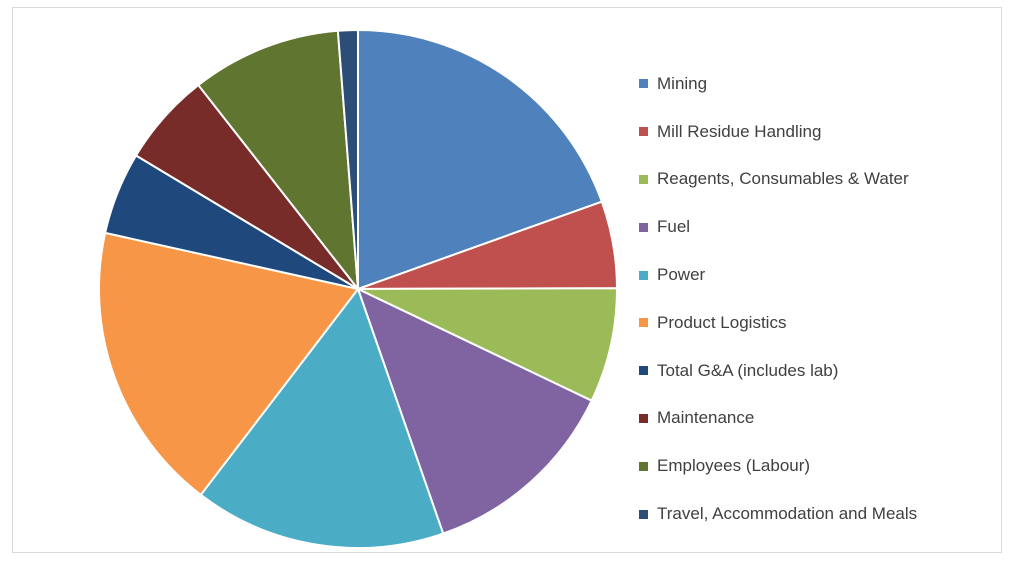 The width and height of the screenshot is (1013, 561). What do you see at coordinates (475, 411) in the screenshot?
I see `pie-slice-fuel` at bounding box center [475, 411].